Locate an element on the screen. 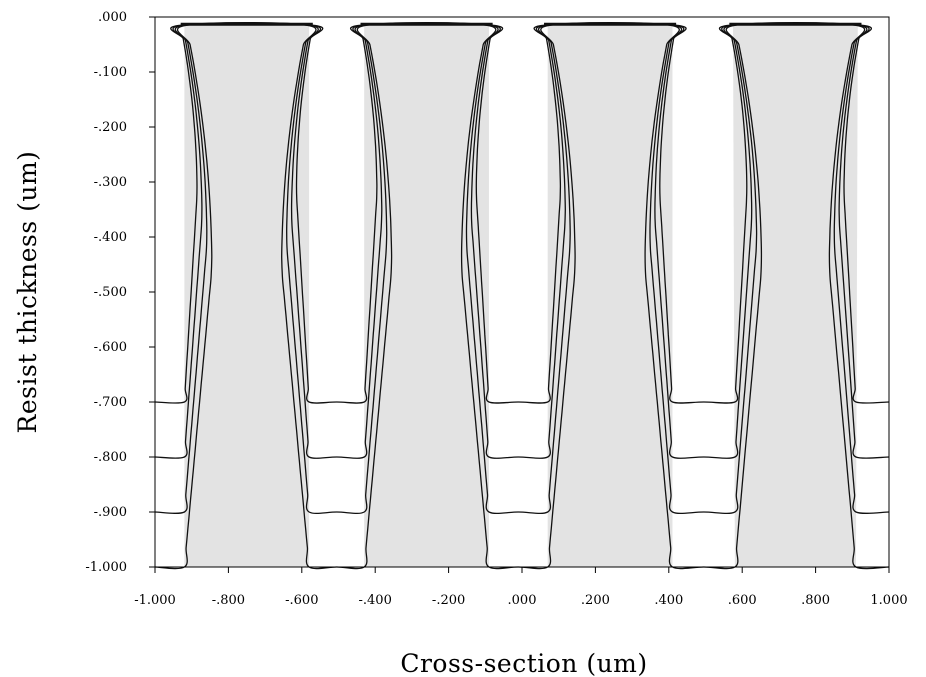 Image resolution: width=926 pixels, height=677 pixels. x-tick-label: -.600 is located at coordinates (301, 600).